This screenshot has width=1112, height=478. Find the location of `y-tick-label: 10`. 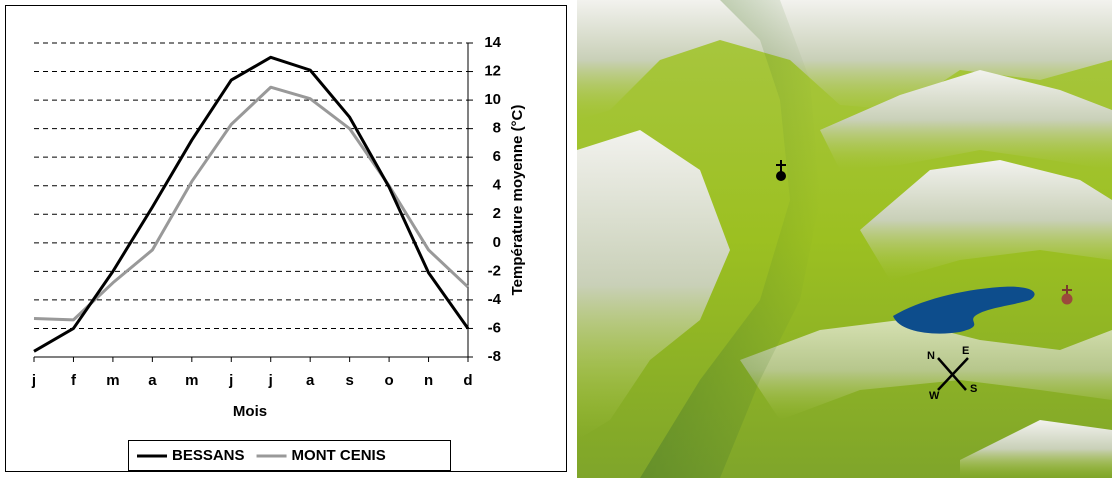

y-tick-label: 10 is located at coordinates (492, 99).